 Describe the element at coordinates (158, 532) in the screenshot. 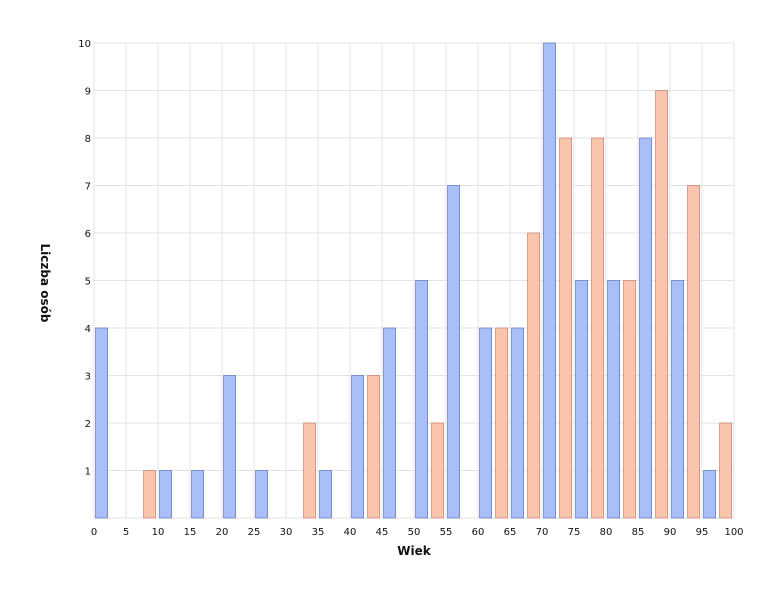

I see `x-tick-label: 10` at that location.